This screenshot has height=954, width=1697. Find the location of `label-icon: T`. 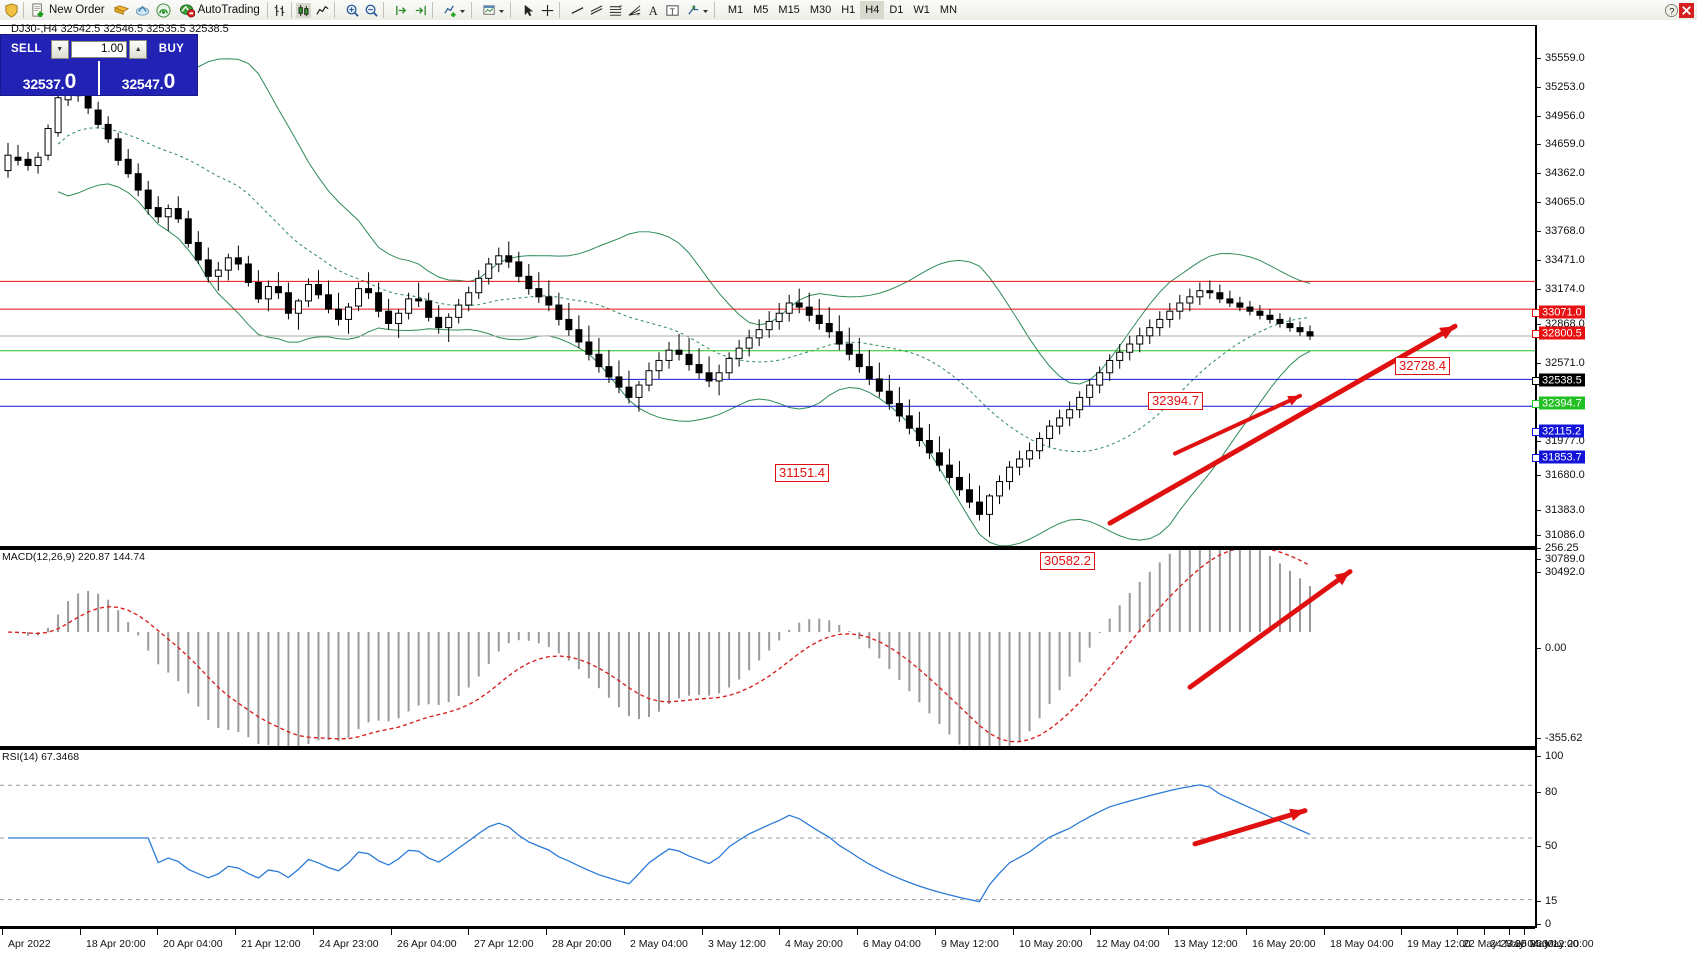

label-icon: T is located at coordinates (672, 10).